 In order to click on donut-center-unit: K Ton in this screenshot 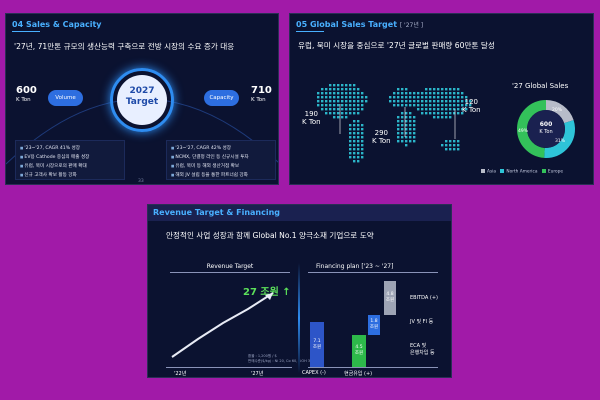, I will do `click(546, 132)`.